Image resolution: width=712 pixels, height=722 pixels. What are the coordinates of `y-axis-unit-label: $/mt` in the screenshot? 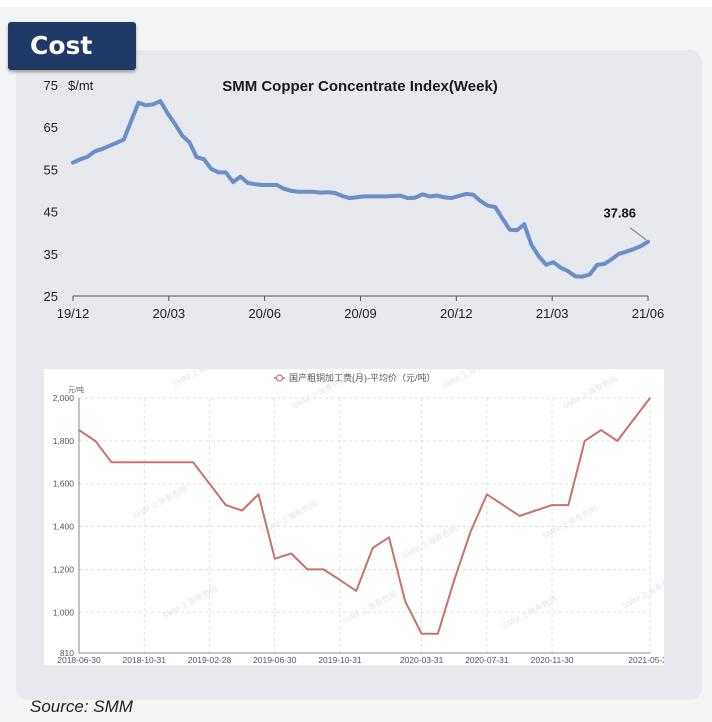 It's located at (81, 85).